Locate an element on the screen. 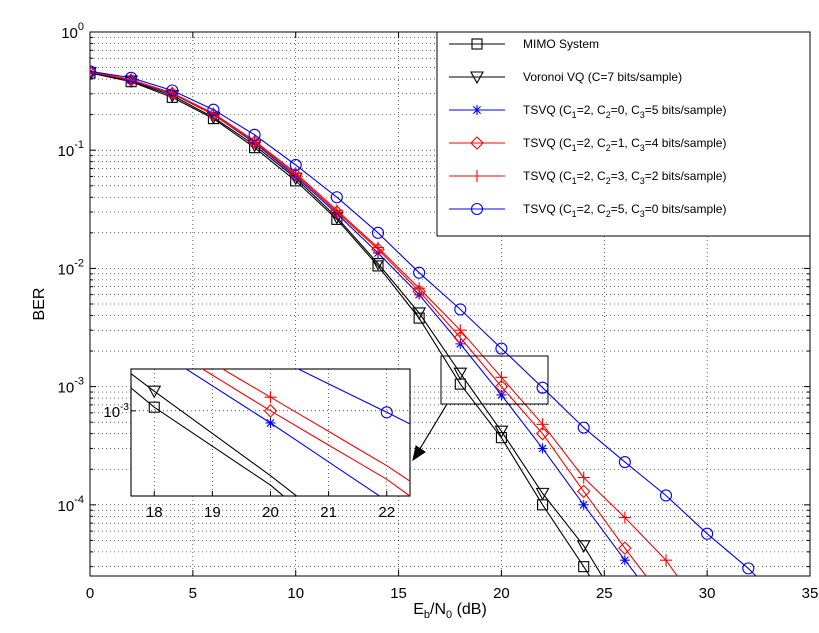 The image size is (819, 633). inset-x-tick-label: 22 is located at coordinates (386, 512).